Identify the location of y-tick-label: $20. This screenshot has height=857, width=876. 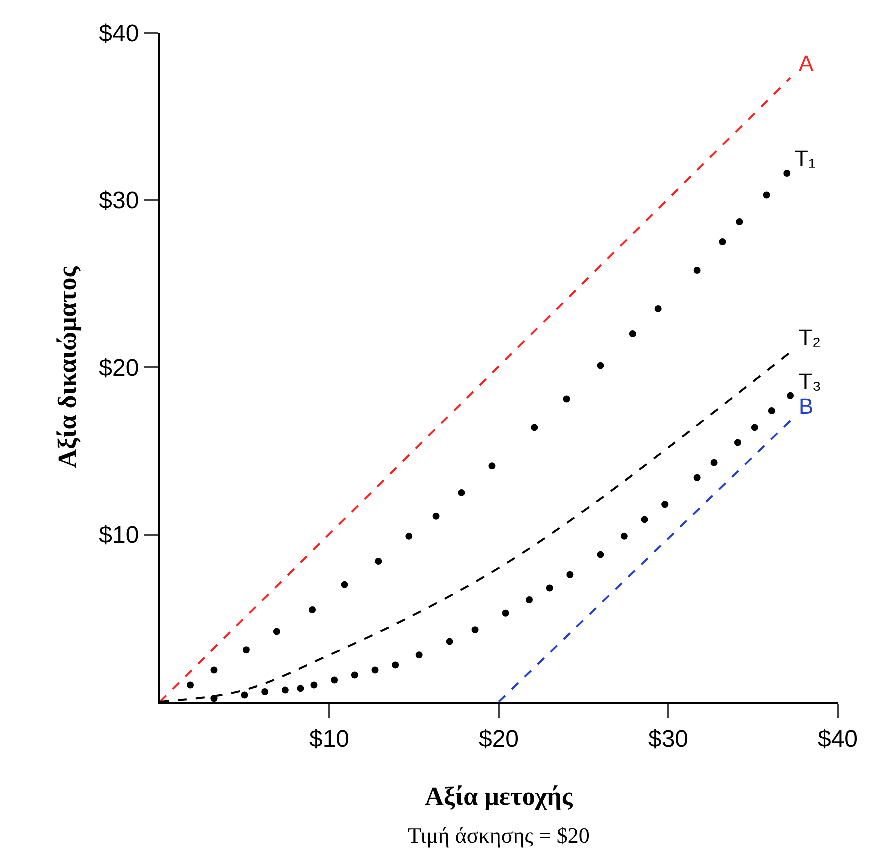
(119, 368).